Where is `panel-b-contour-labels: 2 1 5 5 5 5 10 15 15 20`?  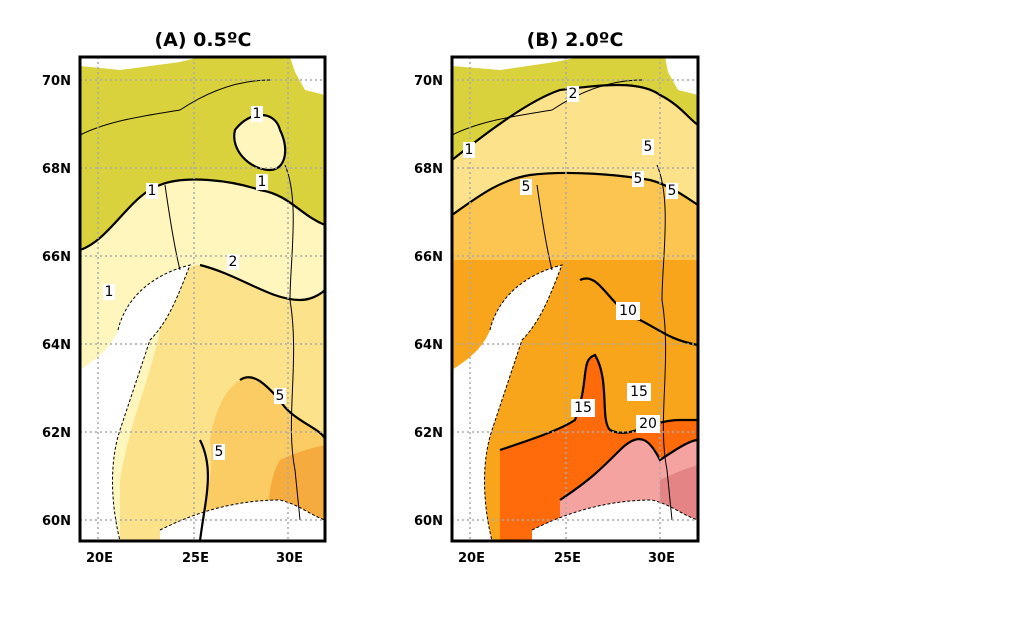 panel-b-contour-labels: 2 1 5 5 5 5 10 15 15 20 is located at coordinates (570, 259).